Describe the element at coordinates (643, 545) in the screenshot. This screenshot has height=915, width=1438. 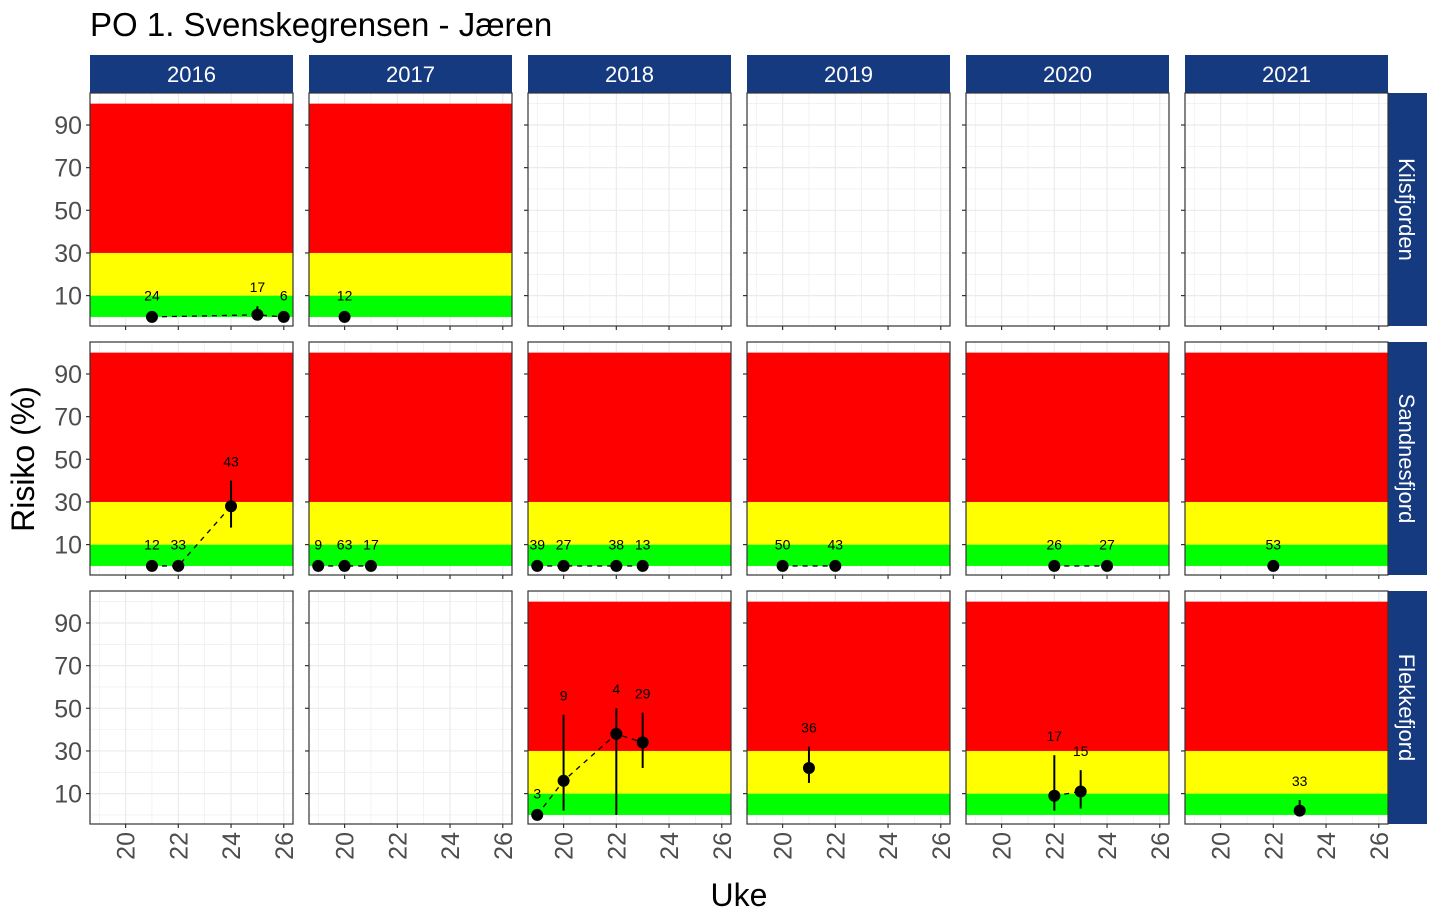
I see `data-label: 13` at that location.